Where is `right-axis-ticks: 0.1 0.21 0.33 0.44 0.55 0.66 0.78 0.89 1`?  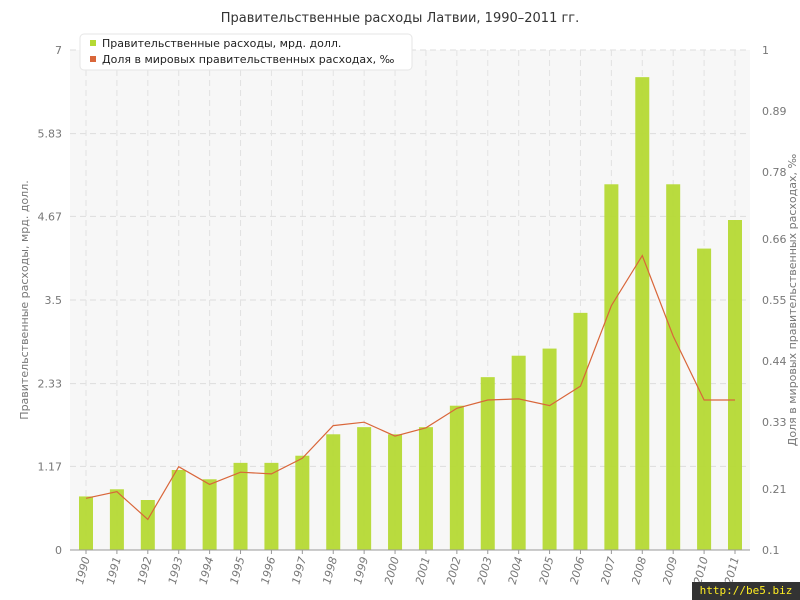
right-axis-ticks: 0.1 0.21 0.33 0.44 0.55 0.66 0.78 0.89 1 is located at coordinates (774, 300).